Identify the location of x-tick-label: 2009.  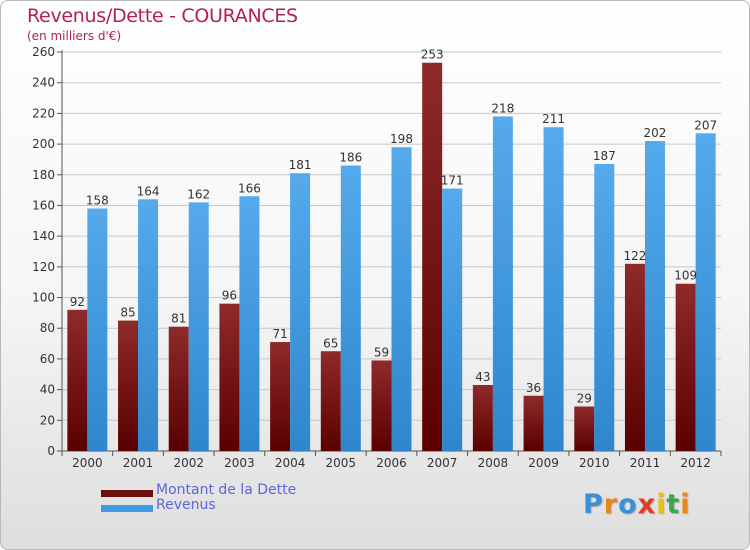
(543, 463).